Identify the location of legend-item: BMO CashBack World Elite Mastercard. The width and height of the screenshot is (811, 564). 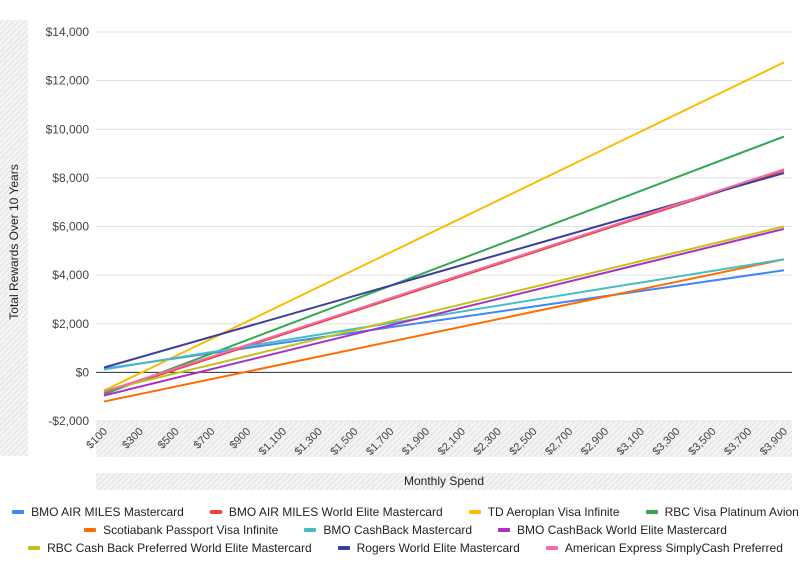
(612, 530).